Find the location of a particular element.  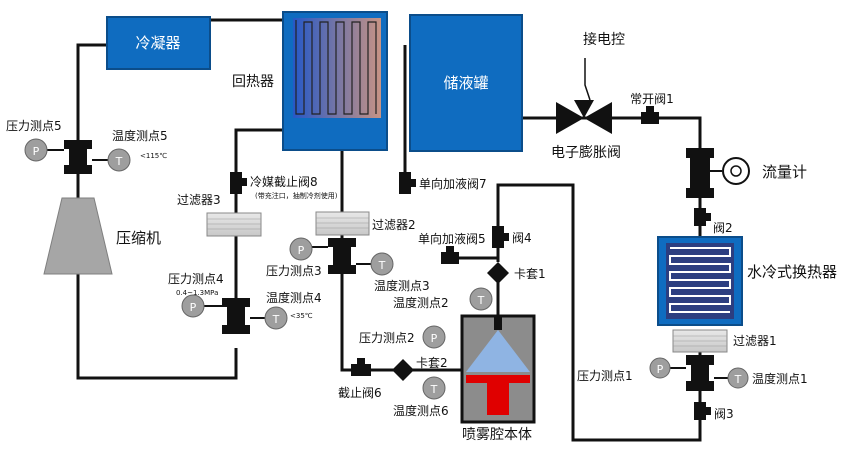

temperature-sensor-5: T is located at coordinates (119, 160).